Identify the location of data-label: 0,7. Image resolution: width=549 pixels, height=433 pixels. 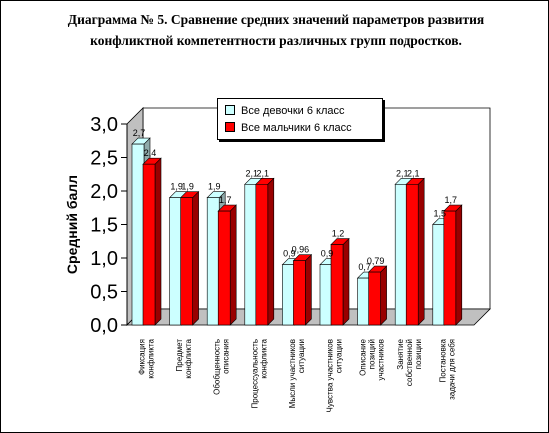
(364, 267).